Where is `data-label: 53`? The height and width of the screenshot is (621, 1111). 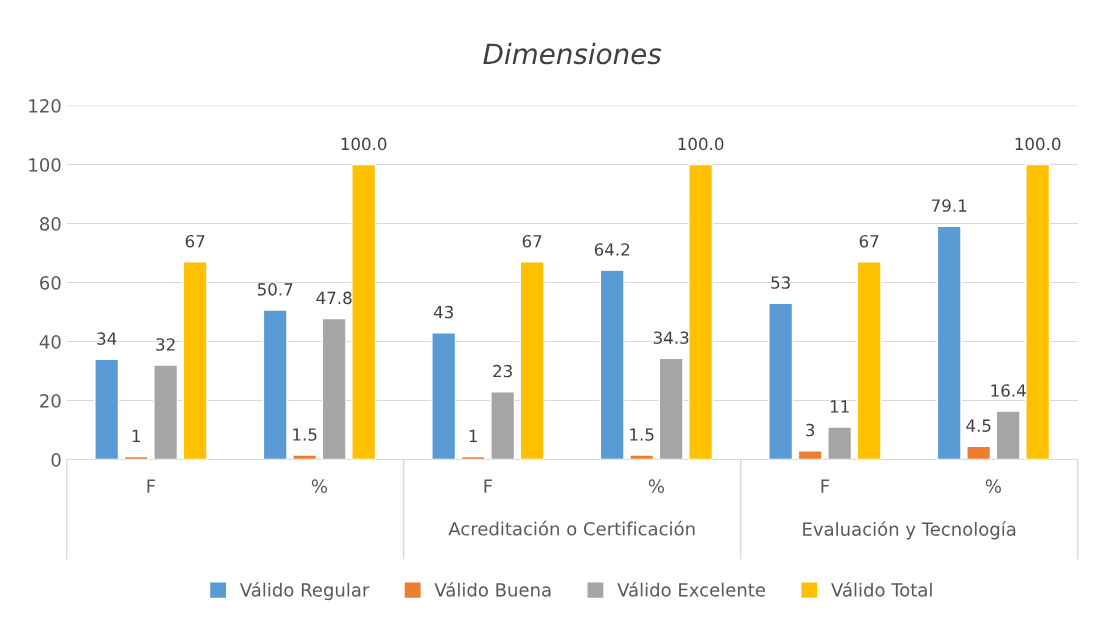
data-label: 53 is located at coordinates (780, 282).